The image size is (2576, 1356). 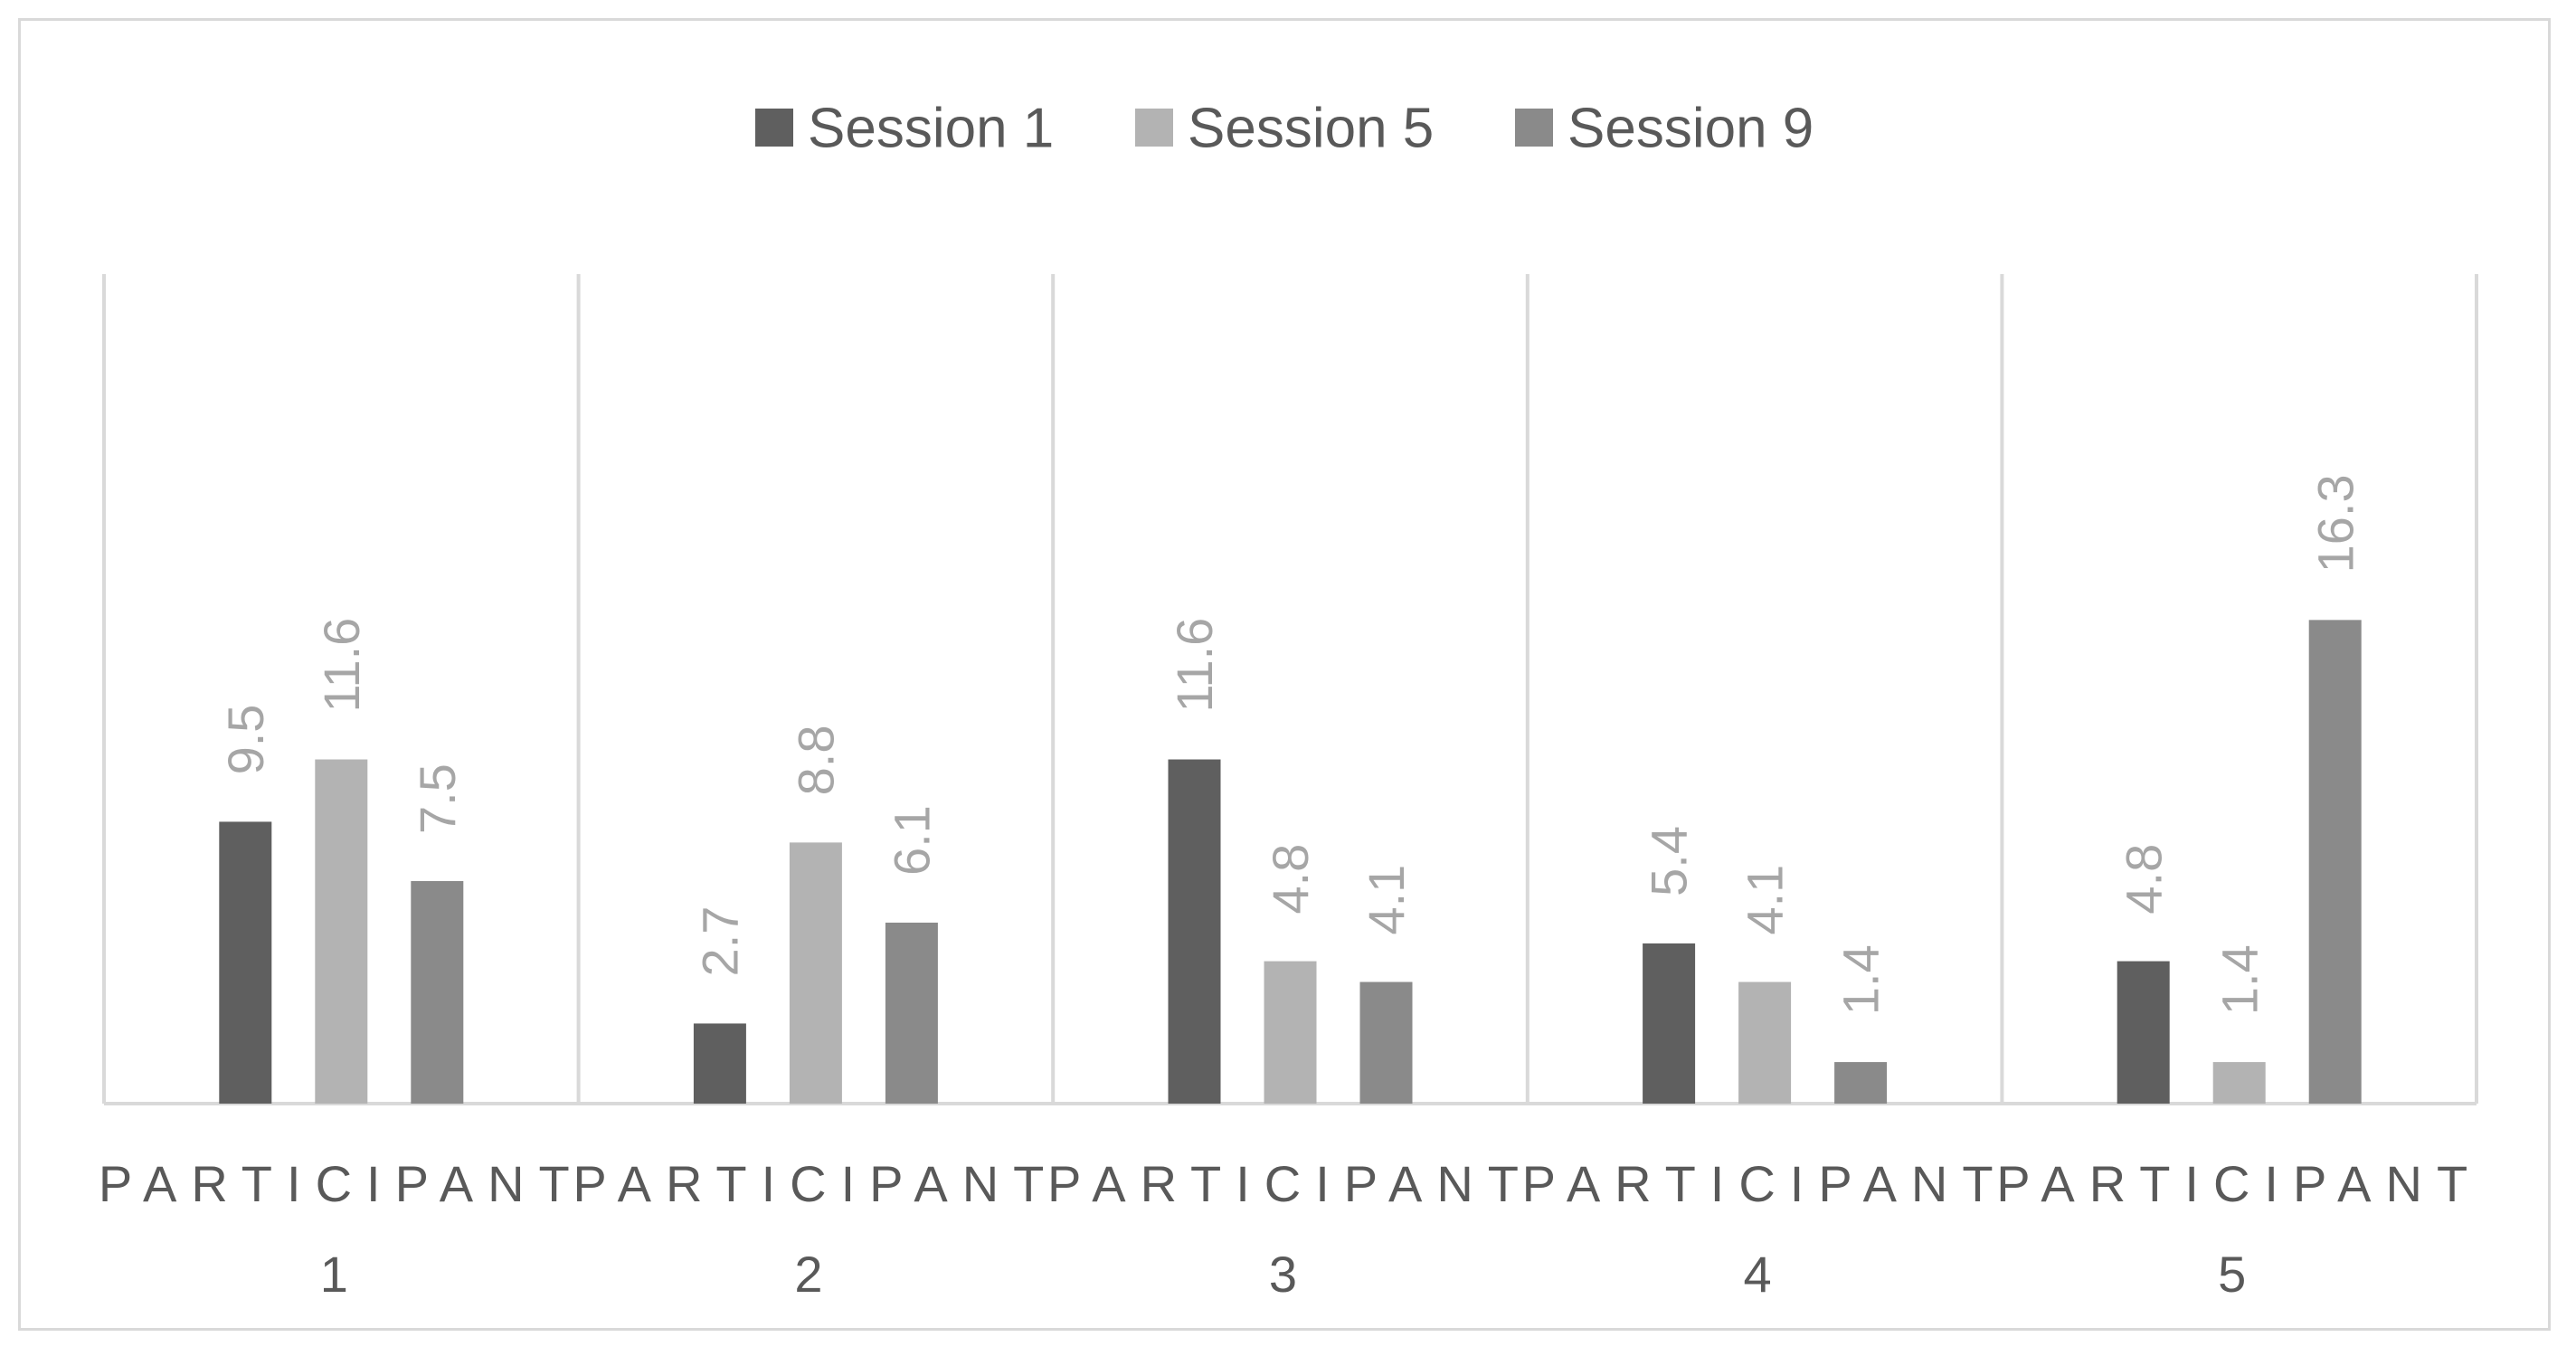 What do you see at coordinates (1861, 1083) in the screenshot?
I see `bar-series3-cat4` at bounding box center [1861, 1083].